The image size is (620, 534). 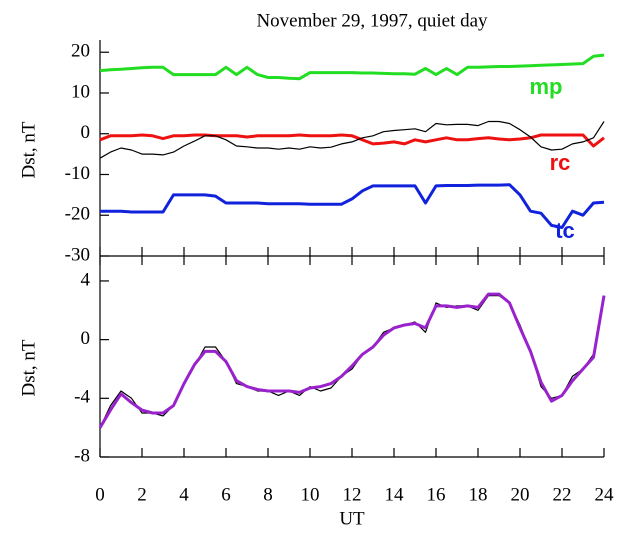 What do you see at coordinates (77, 214) in the screenshot?
I see `y-tick-label: -20` at bounding box center [77, 214].